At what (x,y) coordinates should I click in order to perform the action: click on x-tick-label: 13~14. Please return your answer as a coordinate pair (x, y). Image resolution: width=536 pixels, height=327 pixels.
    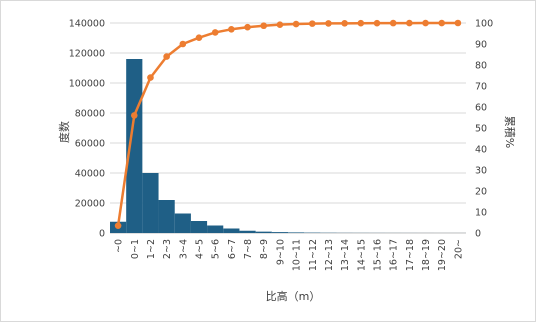
    Looking at the image, I should click on (345, 255).